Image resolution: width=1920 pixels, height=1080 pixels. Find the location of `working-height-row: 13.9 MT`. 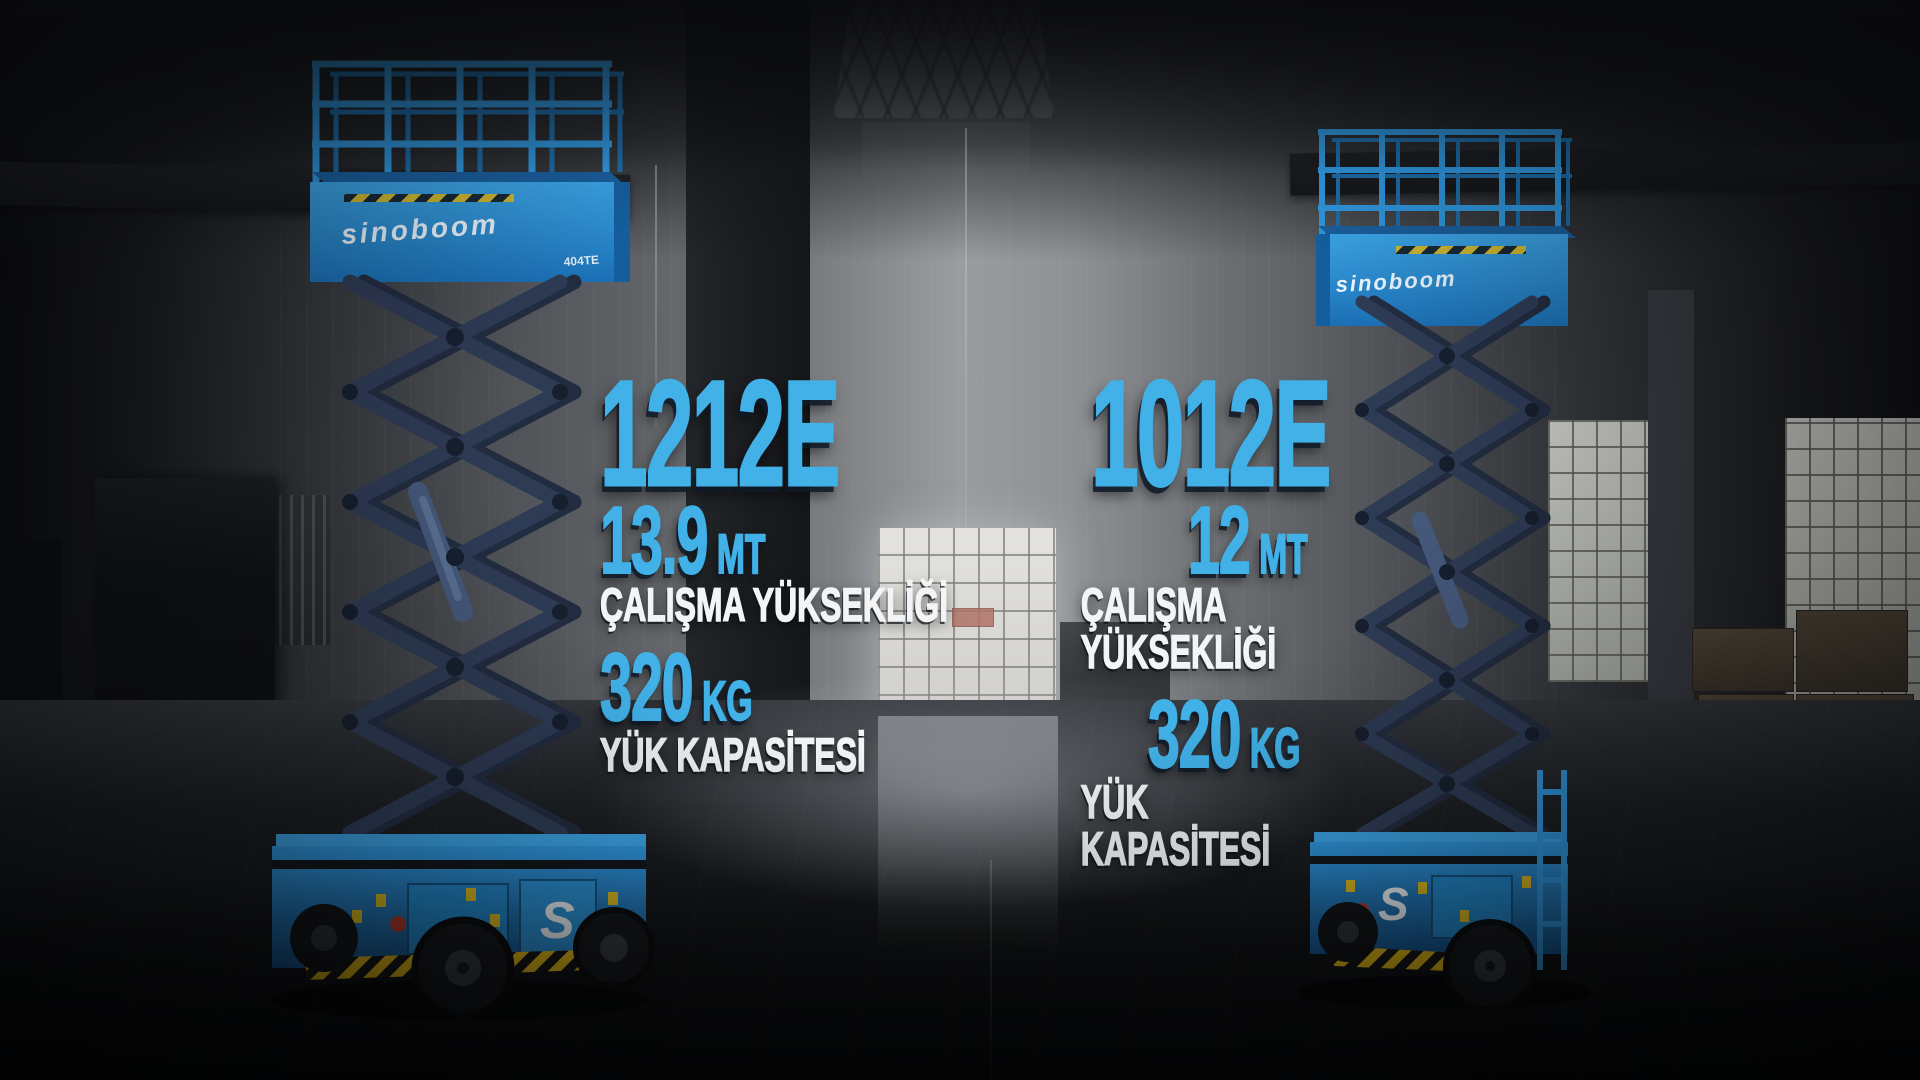

working-height-row: 13.9 MT is located at coordinates (682, 540).